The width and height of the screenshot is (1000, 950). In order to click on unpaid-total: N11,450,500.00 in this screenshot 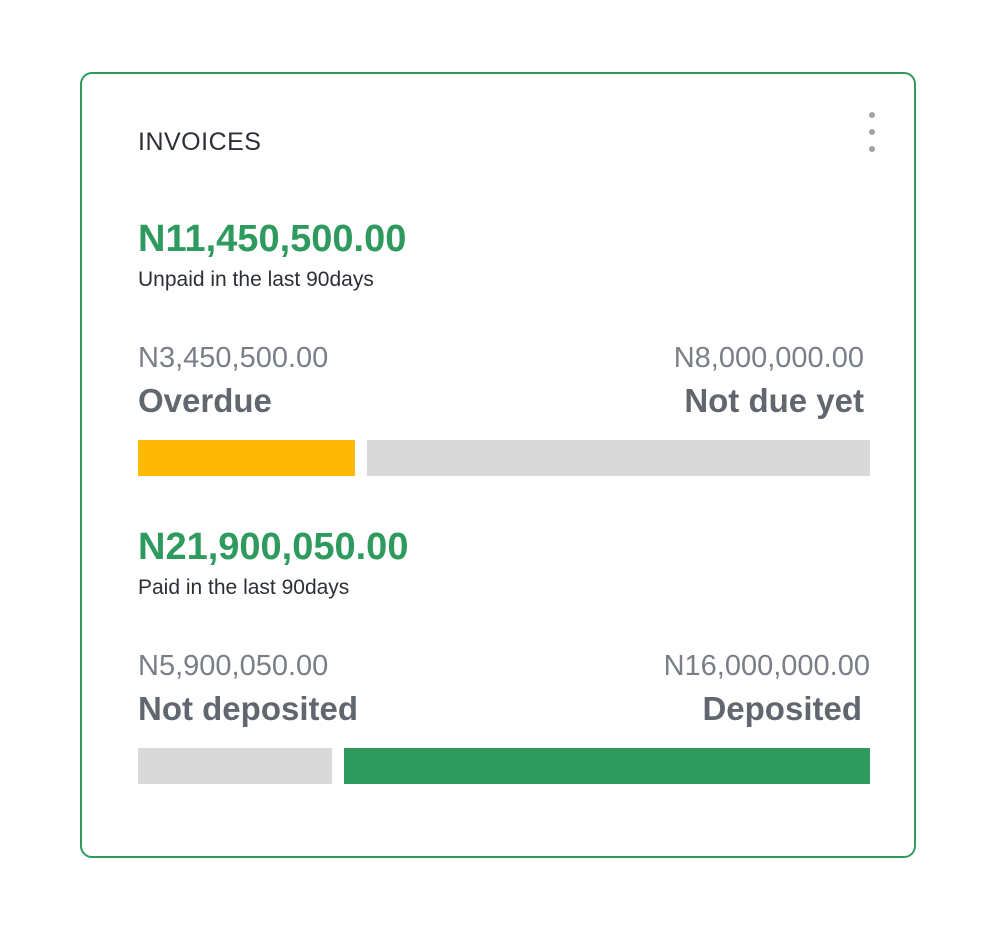, I will do `click(272, 239)`.